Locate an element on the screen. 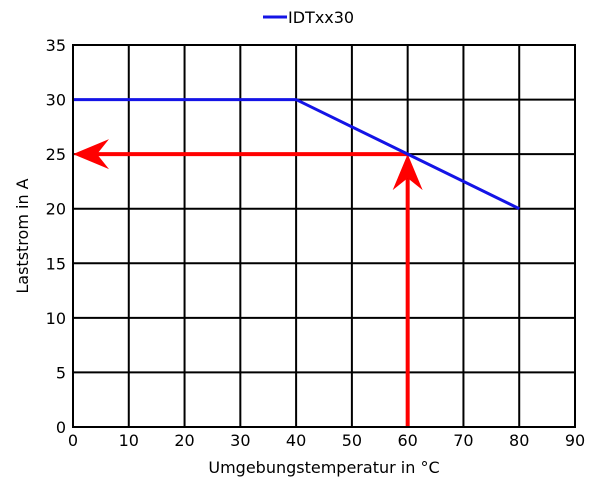  x-tick-label: 70 is located at coordinates (463, 440).